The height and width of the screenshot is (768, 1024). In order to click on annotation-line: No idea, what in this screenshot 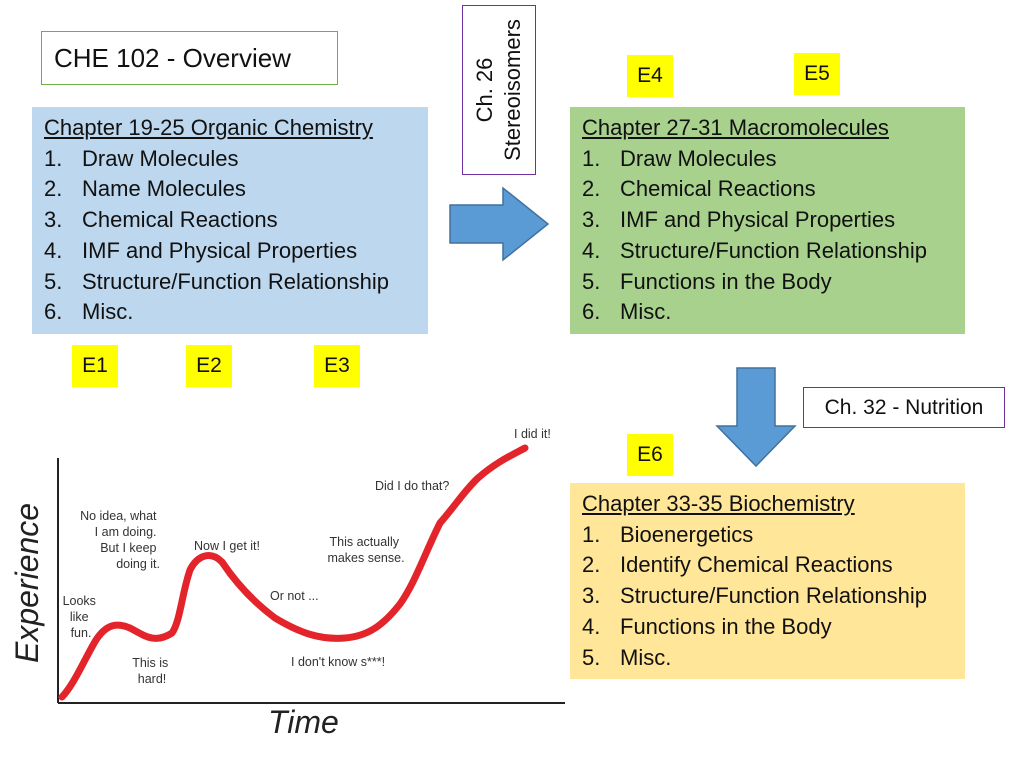, I will do `click(118, 516)`.